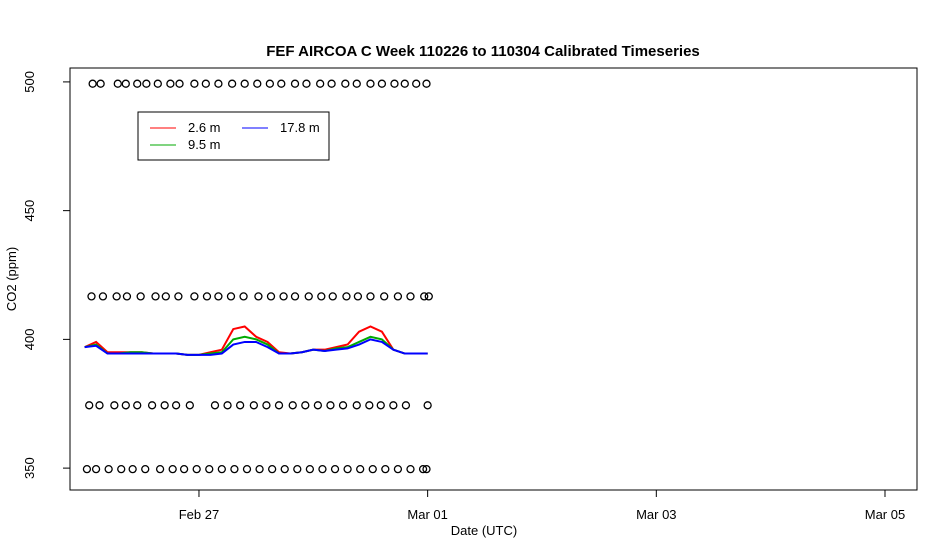 The height and width of the screenshot is (545, 936). I want to click on legend-label: 2.6 m, so click(204, 127).